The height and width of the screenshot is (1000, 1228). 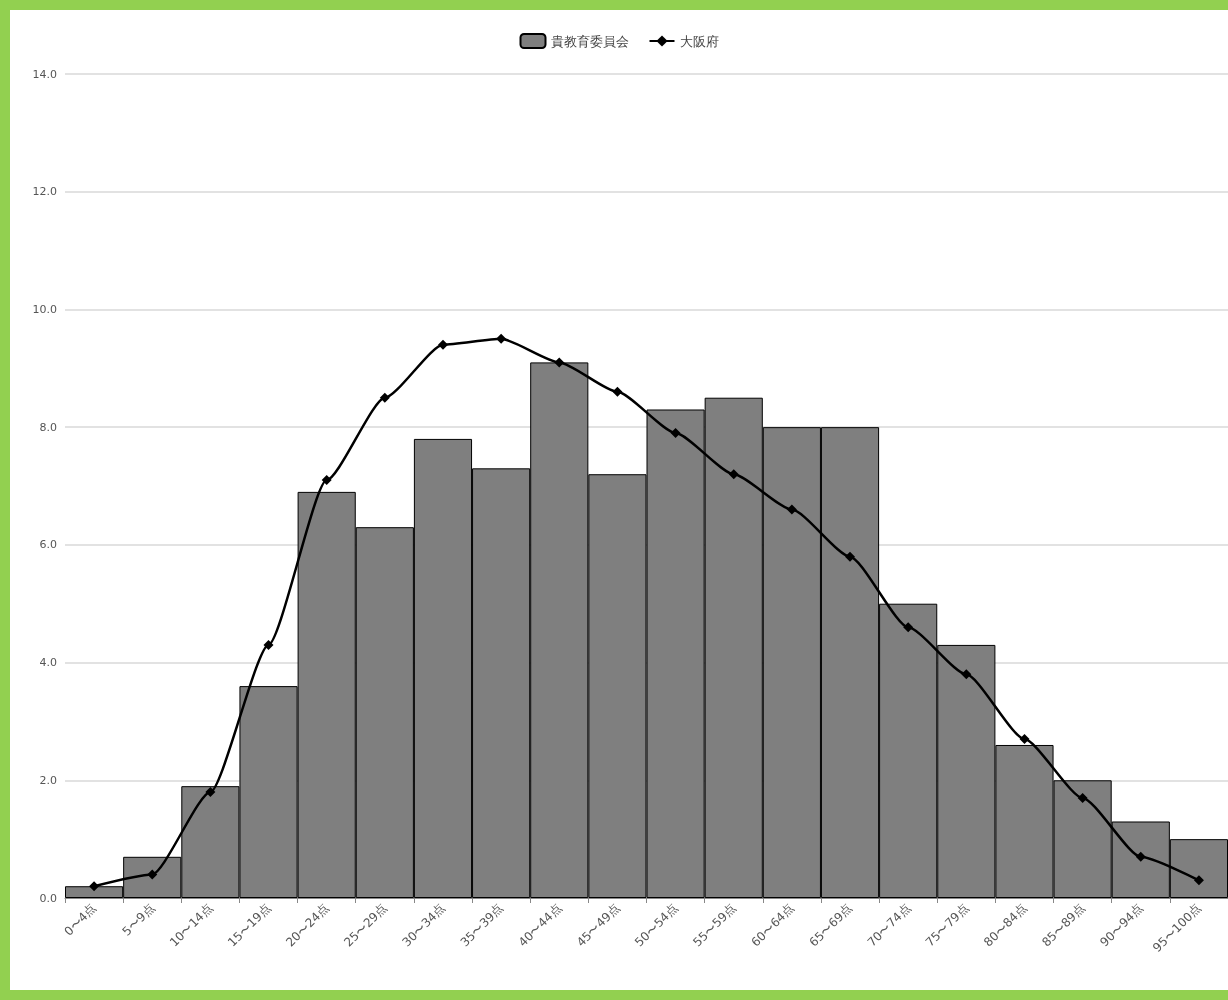 What do you see at coordinates (365, 925) in the screenshot?
I see `x-tick-label: 25〜29点` at bounding box center [365, 925].